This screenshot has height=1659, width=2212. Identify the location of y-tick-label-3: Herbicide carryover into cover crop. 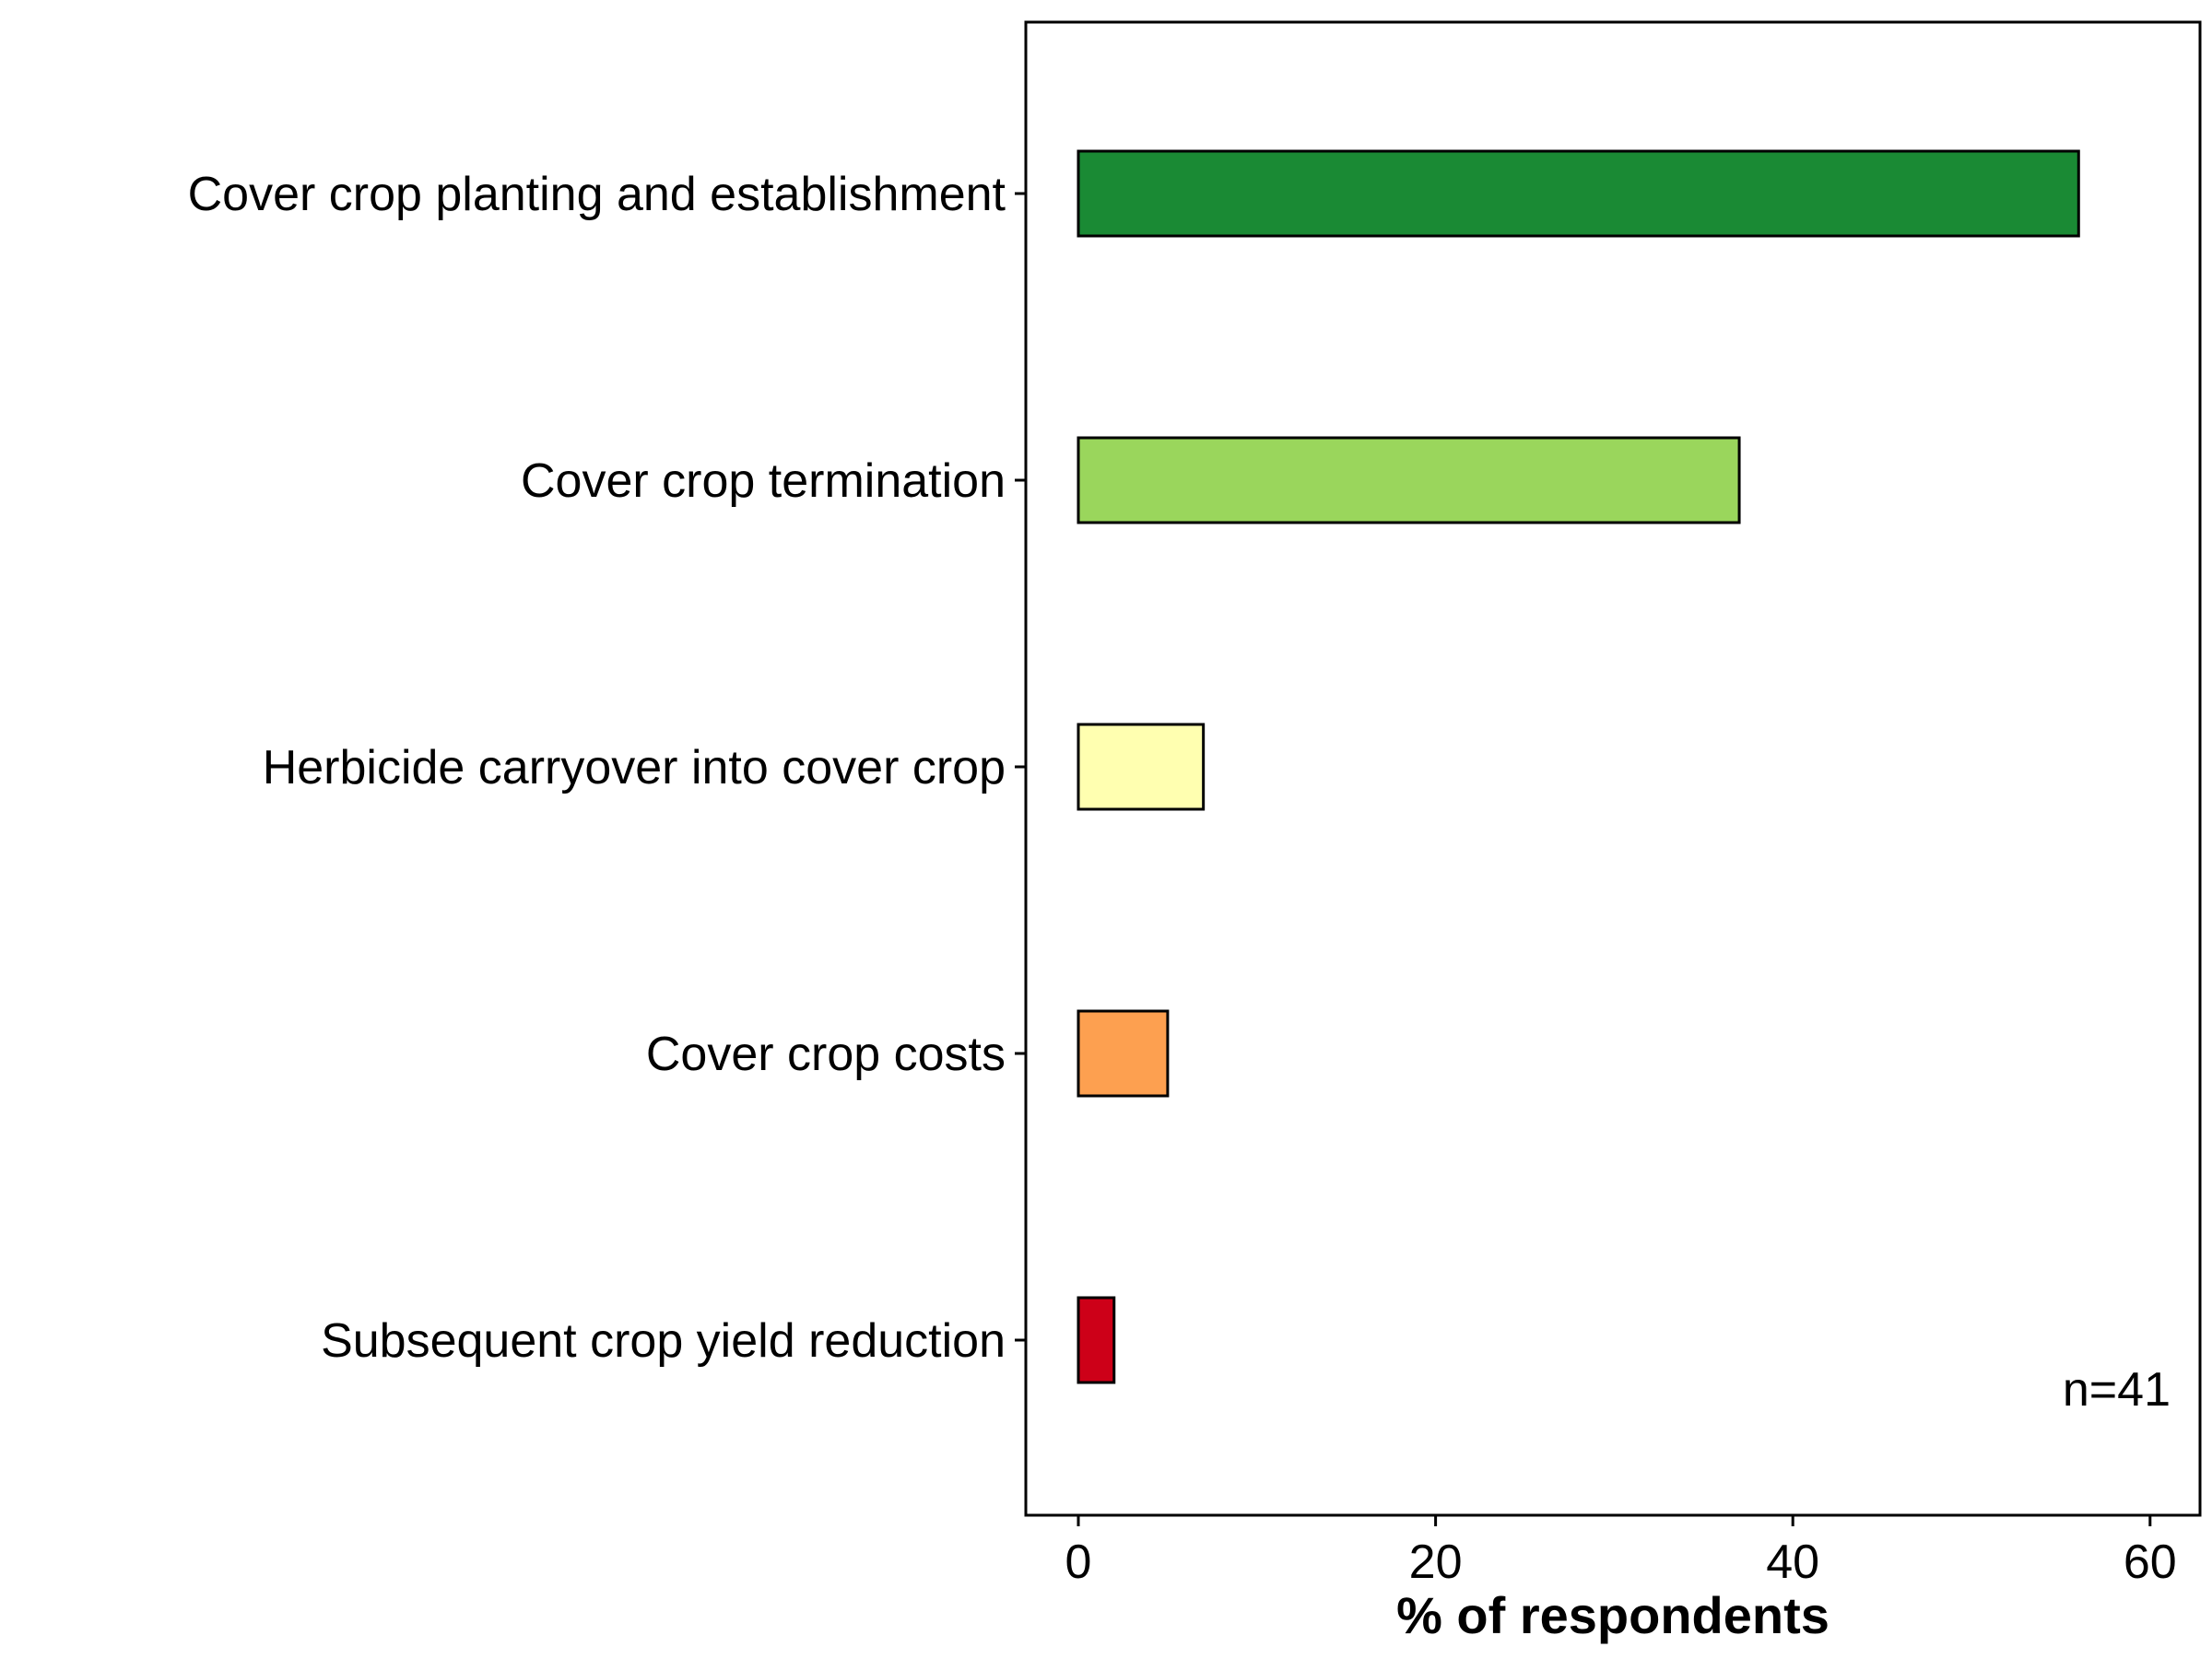
(634, 767).